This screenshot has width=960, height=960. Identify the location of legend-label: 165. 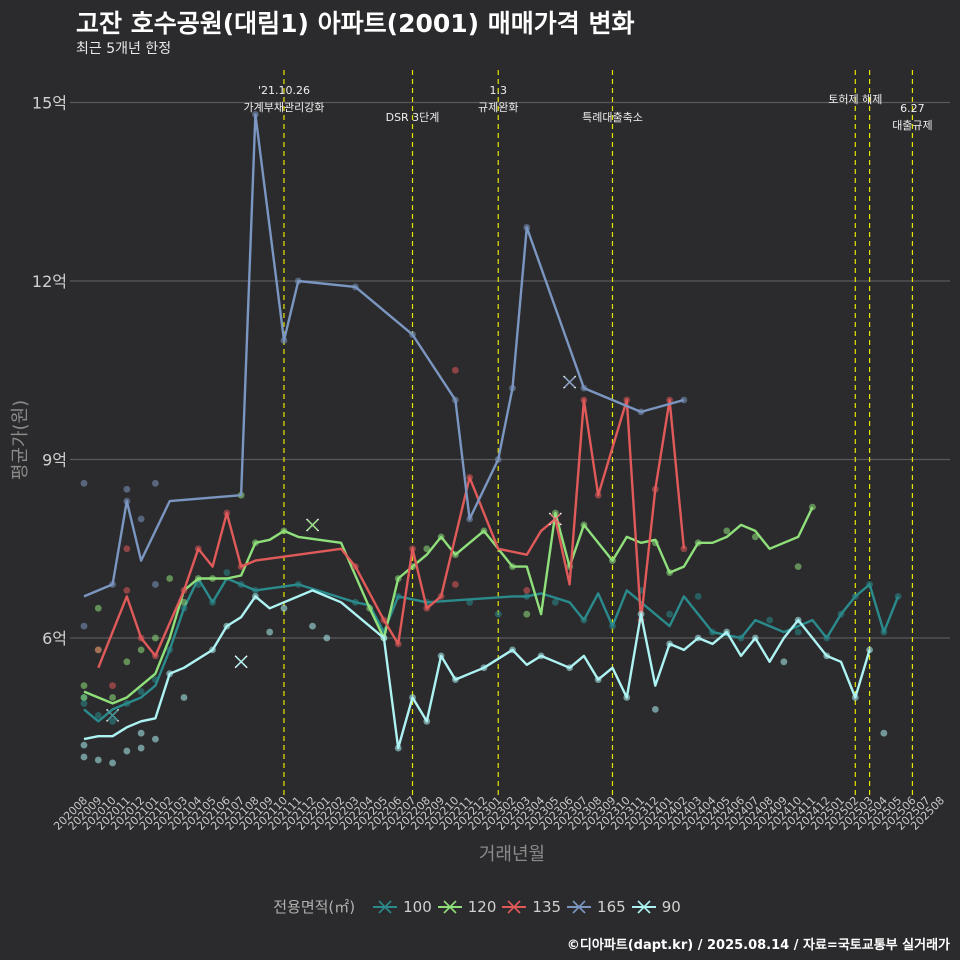
(611, 906).